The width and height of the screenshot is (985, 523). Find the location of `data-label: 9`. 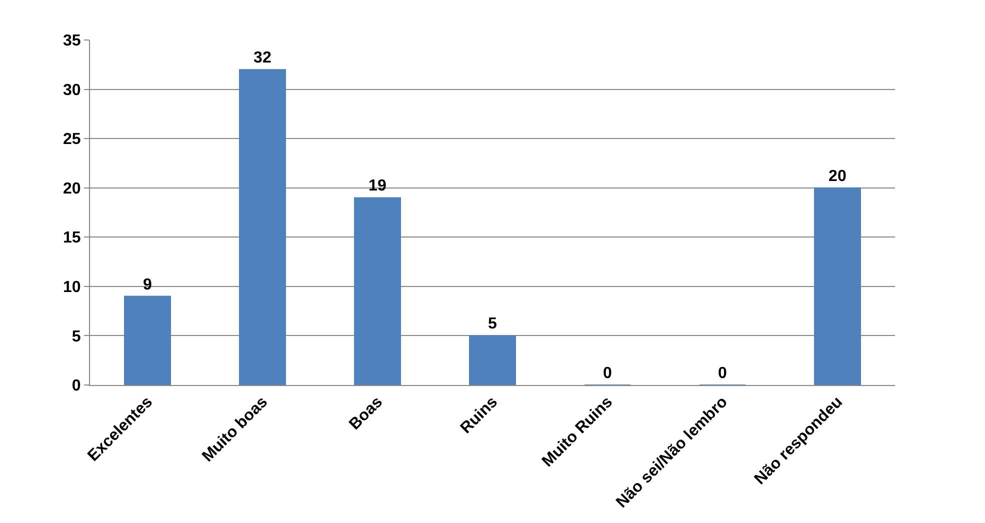

data-label: 9 is located at coordinates (147, 285).